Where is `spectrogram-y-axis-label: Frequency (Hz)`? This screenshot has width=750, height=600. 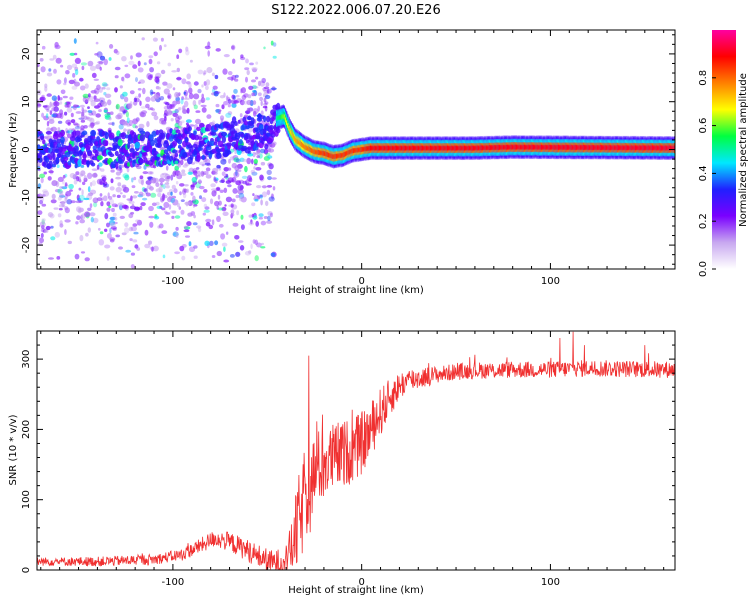
spectrogram-y-axis-label: Frequency (Hz) is located at coordinates (13, 150).